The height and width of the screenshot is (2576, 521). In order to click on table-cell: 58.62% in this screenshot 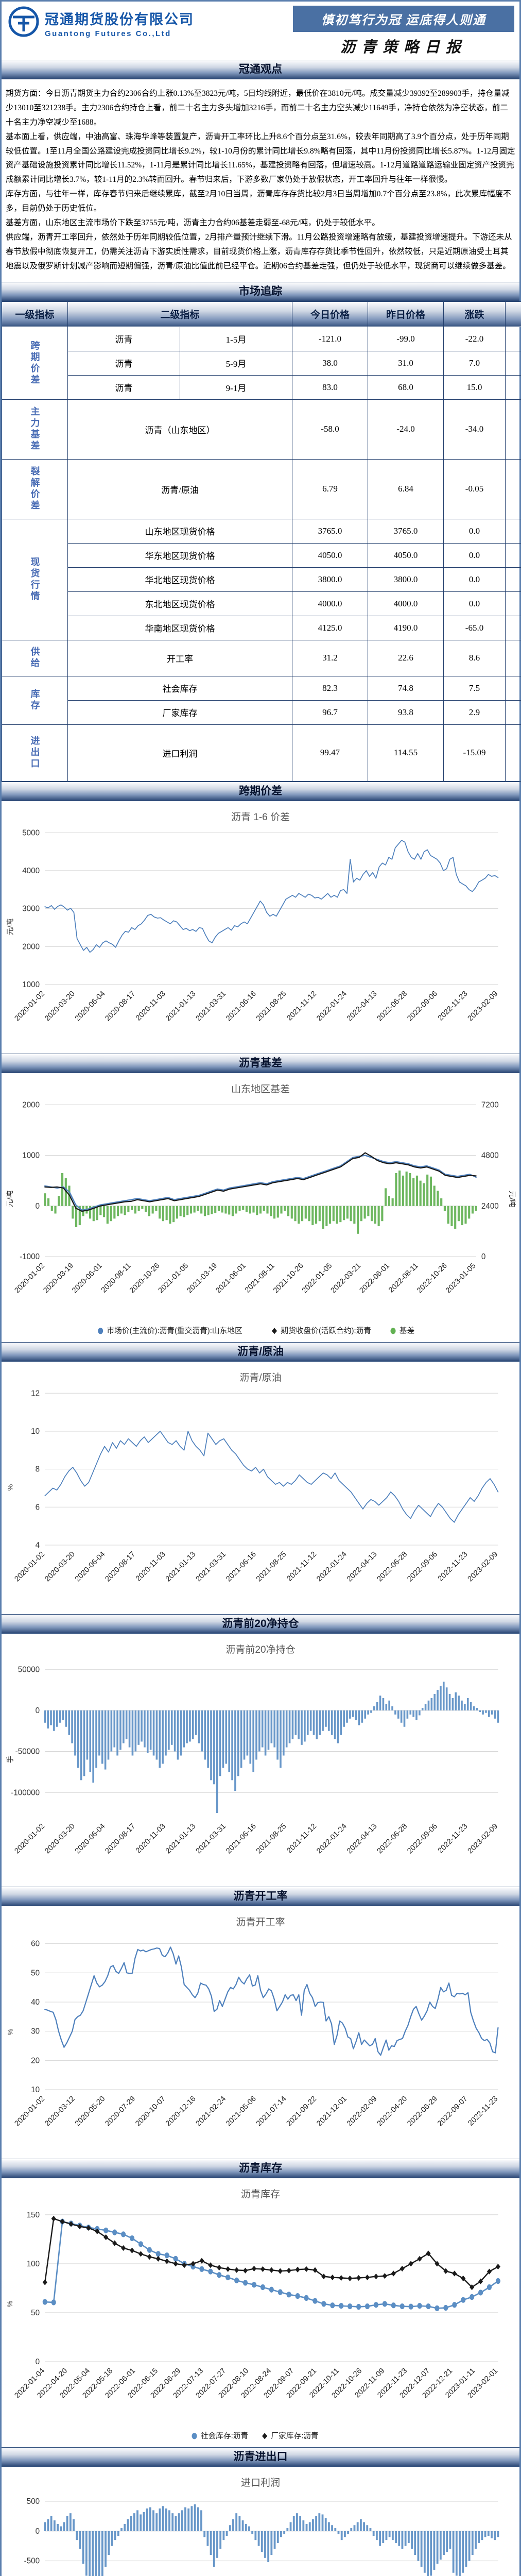, I will do `click(513, 429)`.